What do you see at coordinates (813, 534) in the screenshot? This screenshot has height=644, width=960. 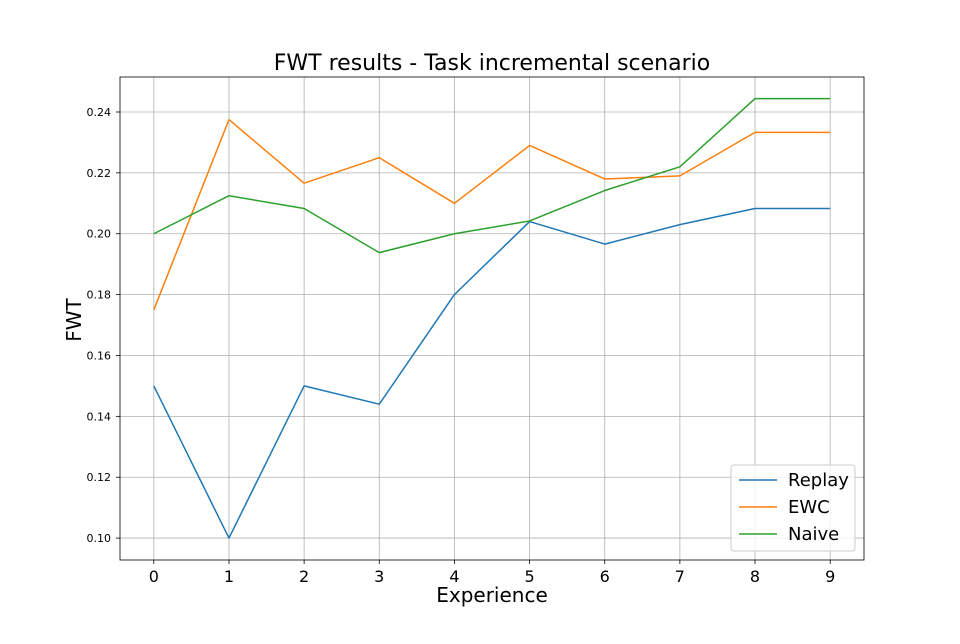 I see `legend-label-naive: Naive` at bounding box center [813, 534].